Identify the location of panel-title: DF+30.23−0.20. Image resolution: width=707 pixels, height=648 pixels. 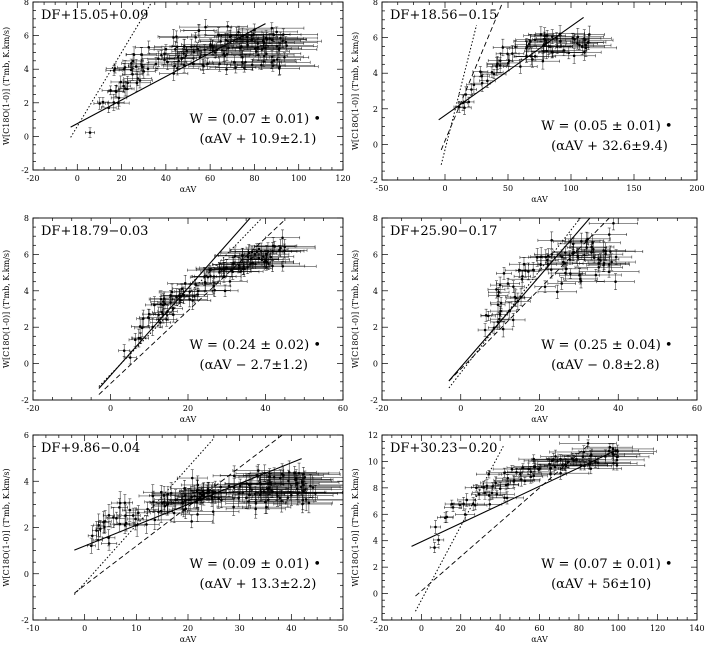
(443, 448).